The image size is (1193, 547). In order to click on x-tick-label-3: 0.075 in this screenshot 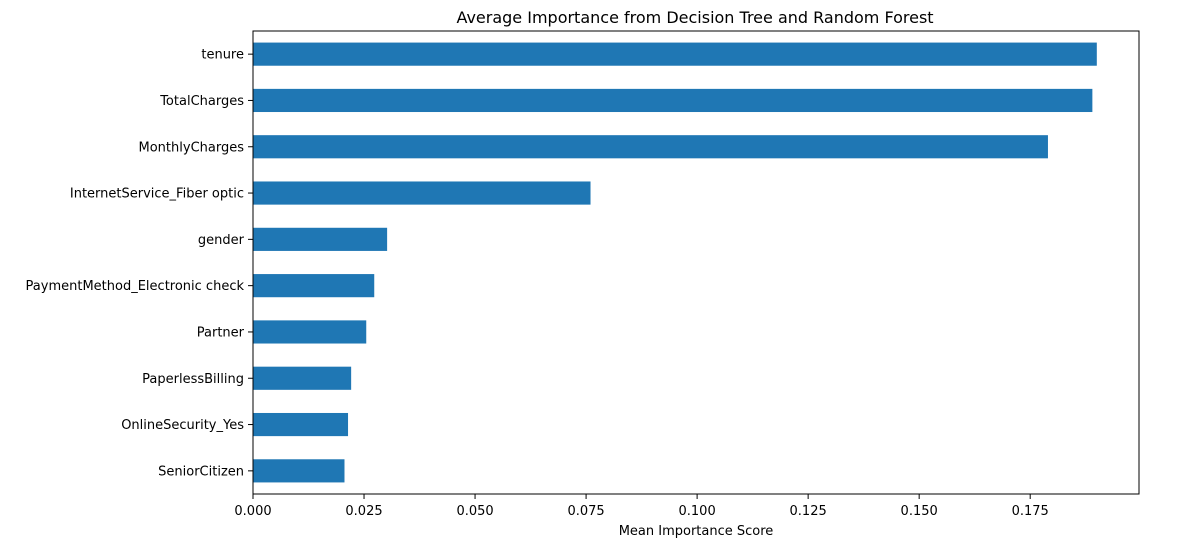, I will do `click(585, 511)`.